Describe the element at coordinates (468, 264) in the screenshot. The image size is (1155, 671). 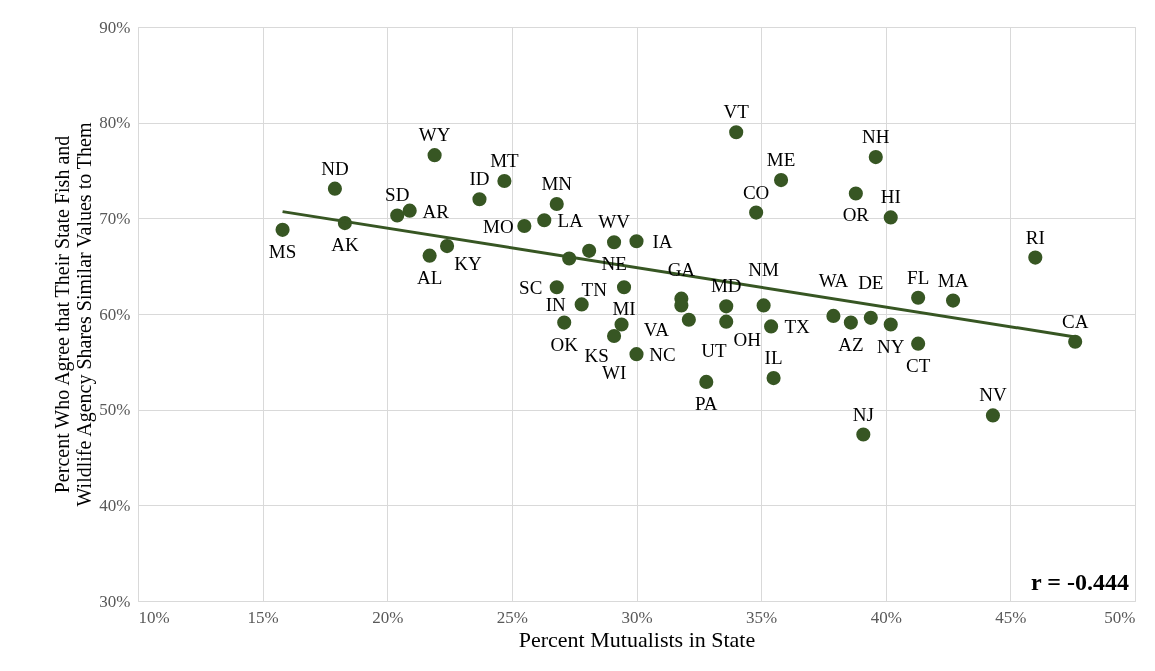
I see `annotation: KY` at that location.